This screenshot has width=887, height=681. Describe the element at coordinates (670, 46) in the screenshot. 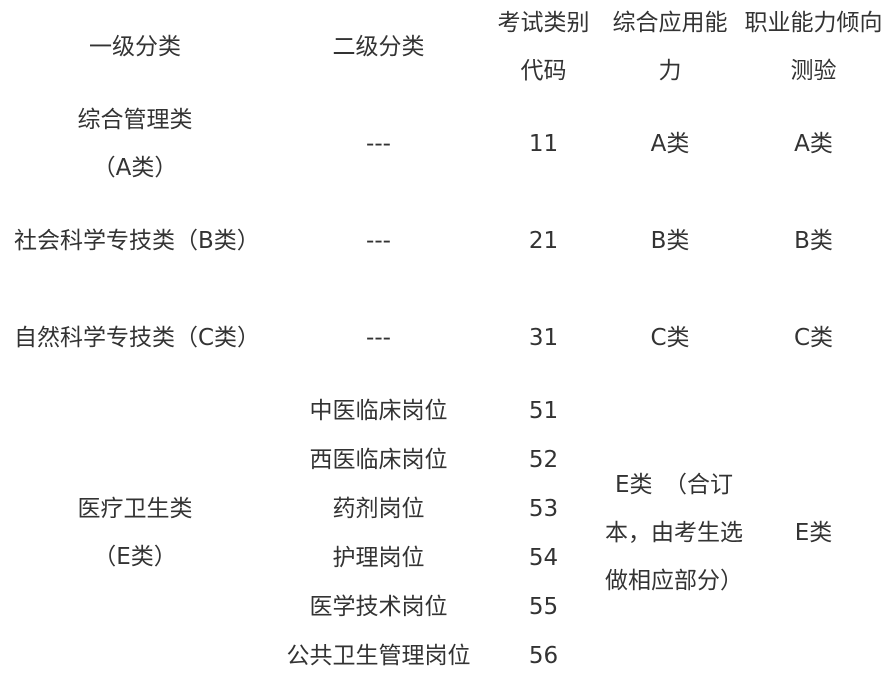

I see `header-applied: 综合应用能力` at that location.